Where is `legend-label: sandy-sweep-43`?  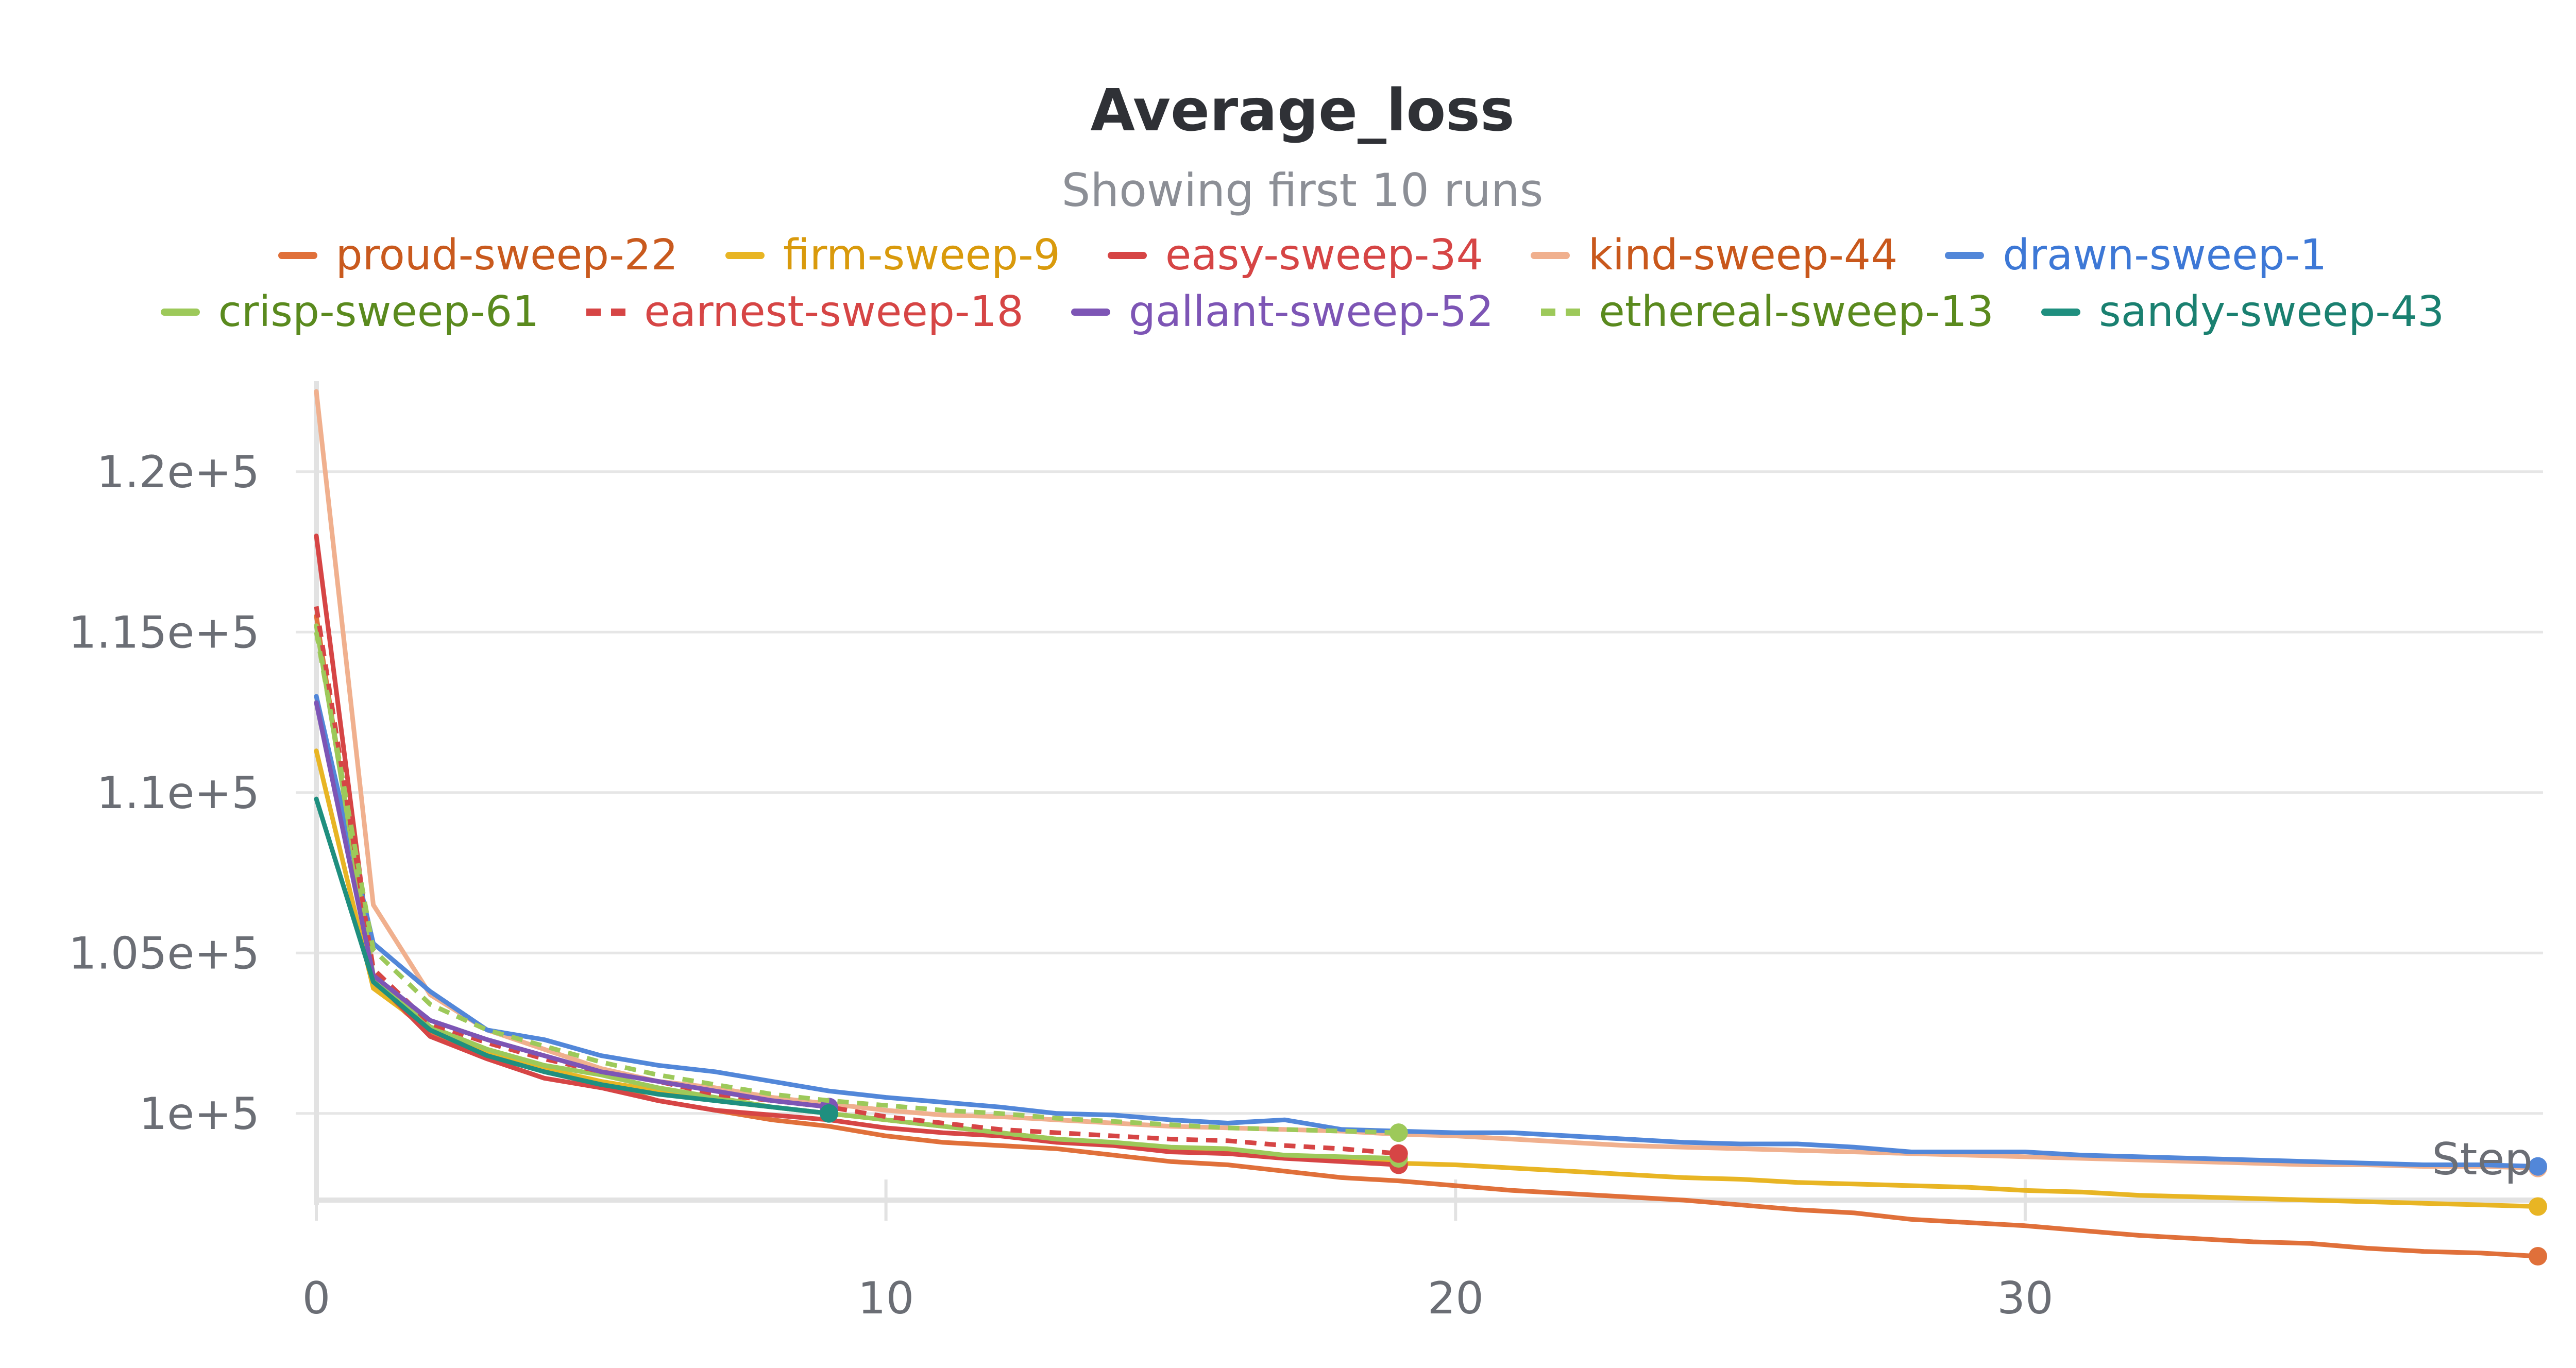 legend-label: sandy-sweep-43 is located at coordinates (2271, 311).